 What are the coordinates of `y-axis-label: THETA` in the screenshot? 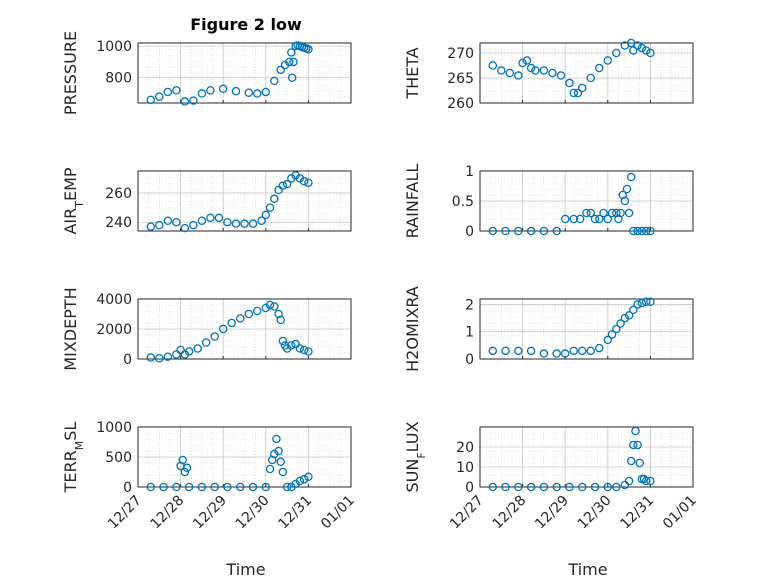 It's located at (412, 73).